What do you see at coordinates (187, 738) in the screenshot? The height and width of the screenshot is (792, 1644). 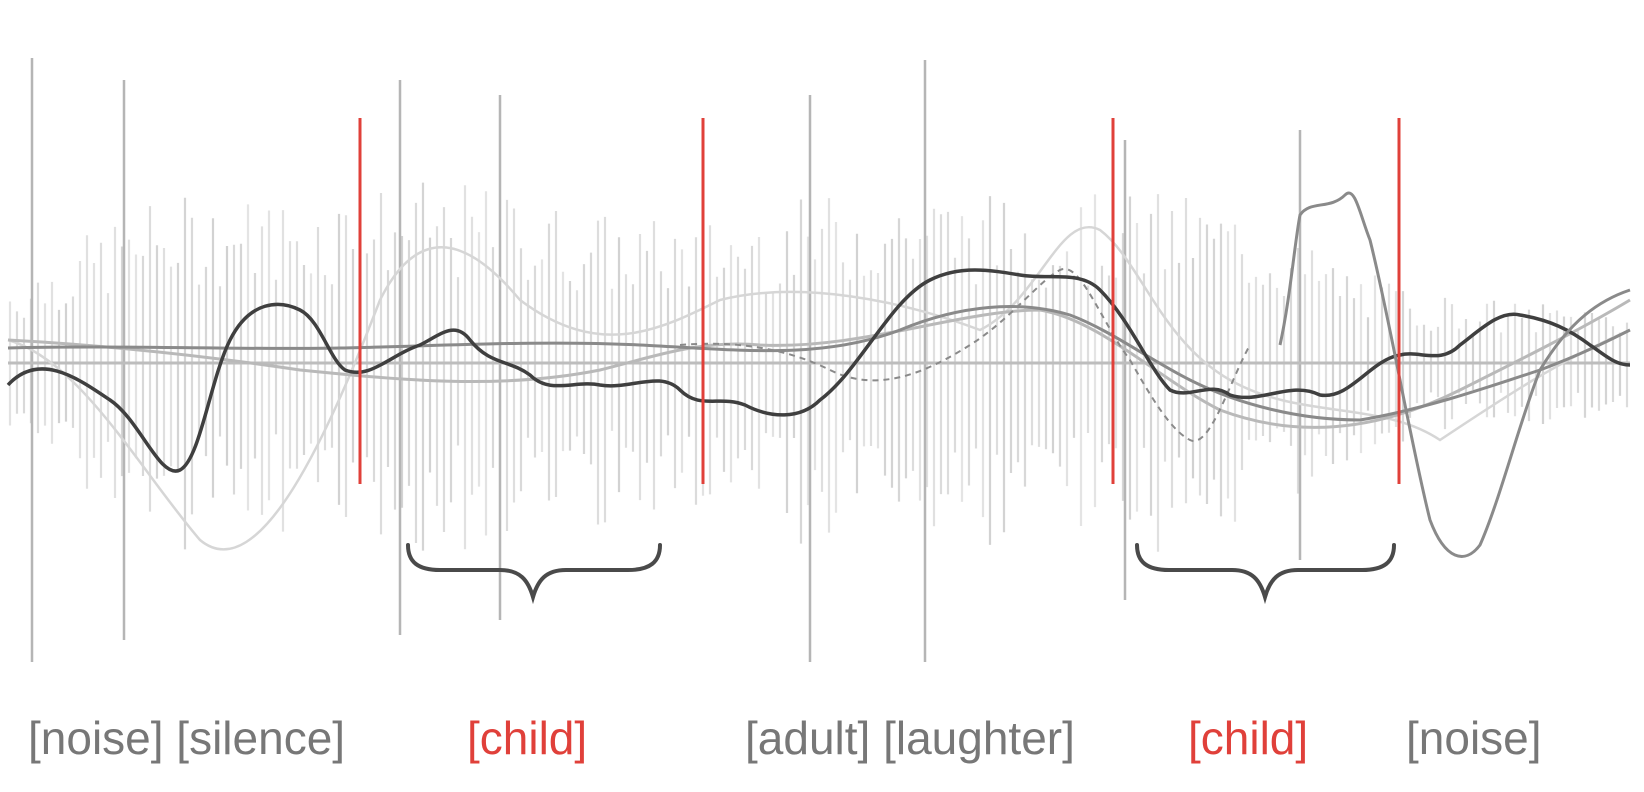 I see `label-noise-silence: [noise] [silence]` at bounding box center [187, 738].